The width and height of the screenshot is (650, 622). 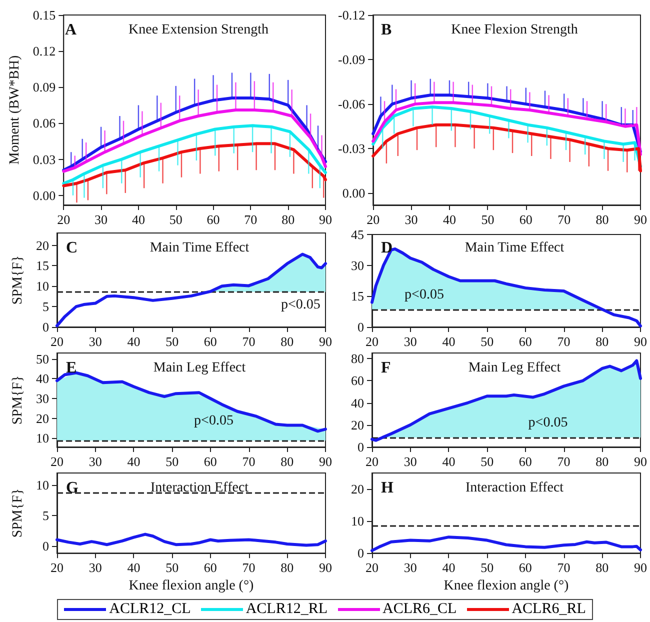 What do you see at coordinates (150, 609) in the screenshot?
I see `legend-label: ACLR12_CL` at bounding box center [150, 609].